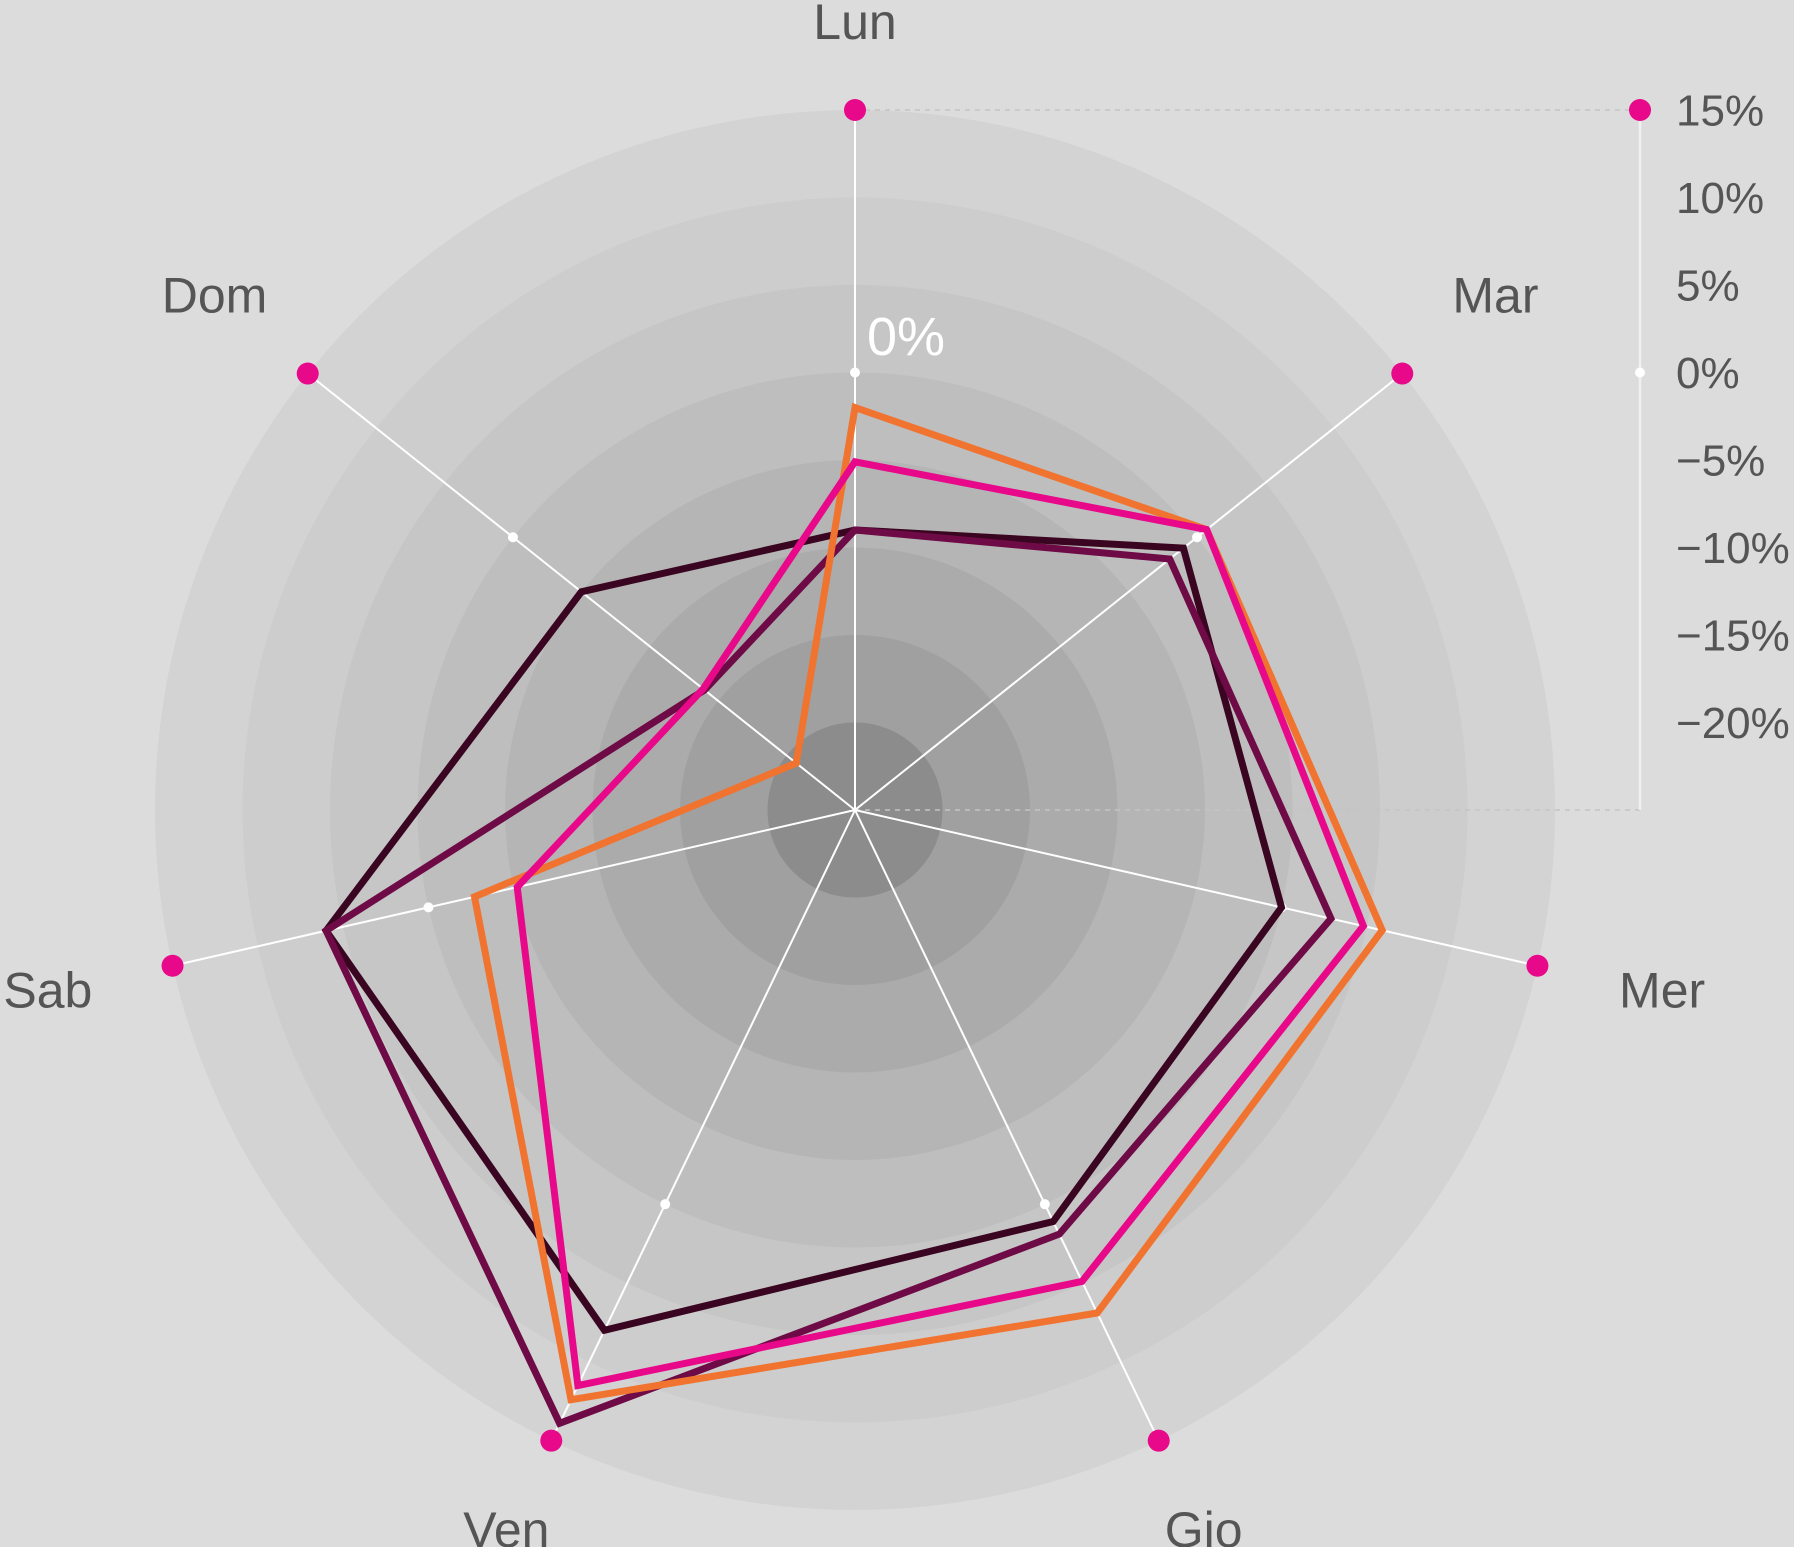 Image resolution: width=1794 pixels, height=1547 pixels. I want to click on scale-top-dot, so click(1640, 110).